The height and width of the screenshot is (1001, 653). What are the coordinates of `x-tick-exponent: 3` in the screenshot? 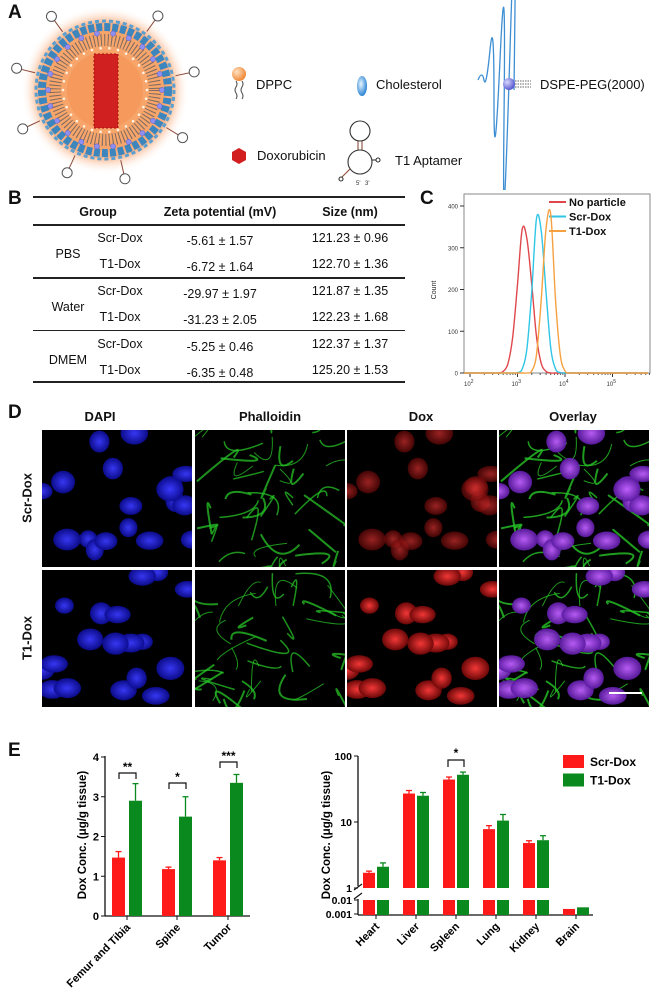 It's located at (519, 382).